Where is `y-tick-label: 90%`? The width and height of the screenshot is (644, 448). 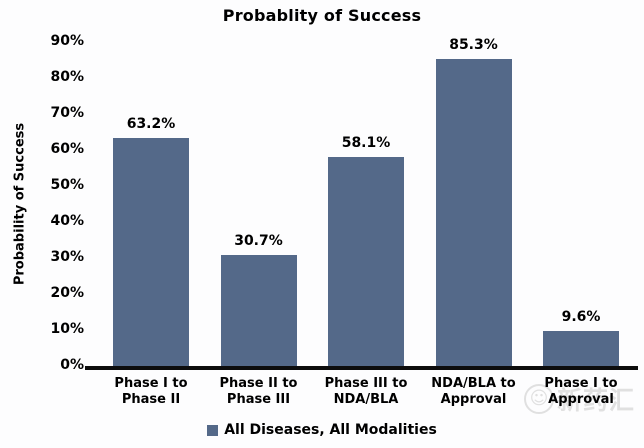
y-tick-label: 90% is located at coordinates (67, 41).